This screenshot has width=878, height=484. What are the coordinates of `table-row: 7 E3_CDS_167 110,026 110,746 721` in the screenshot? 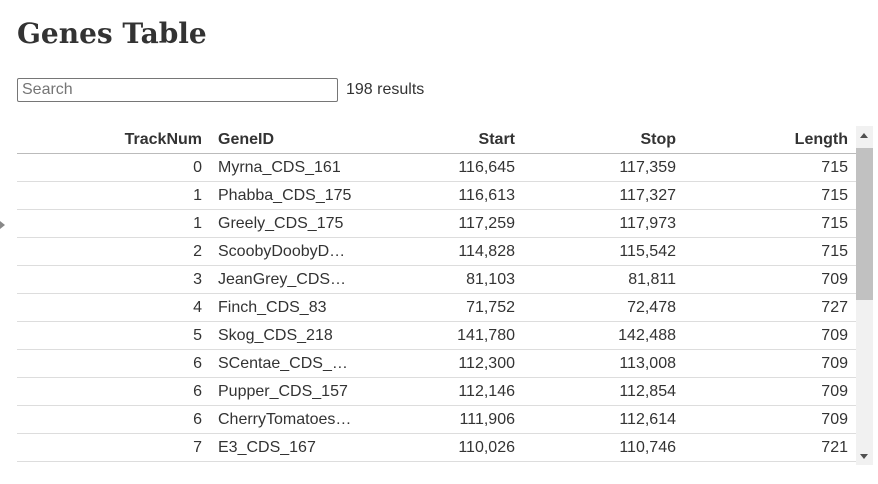 It's located at (436, 447).